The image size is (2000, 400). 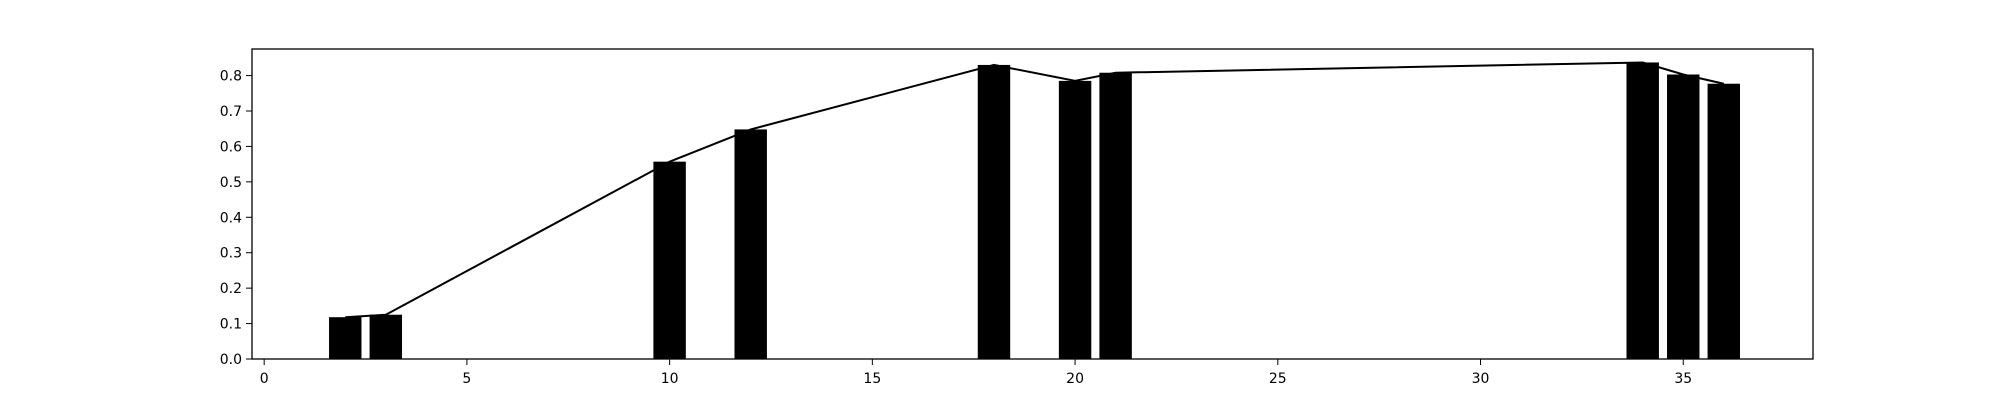 What do you see at coordinates (670, 379) in the screenshot?
I see `x-tick-label-2: 10` at bounding box center [670, 379].